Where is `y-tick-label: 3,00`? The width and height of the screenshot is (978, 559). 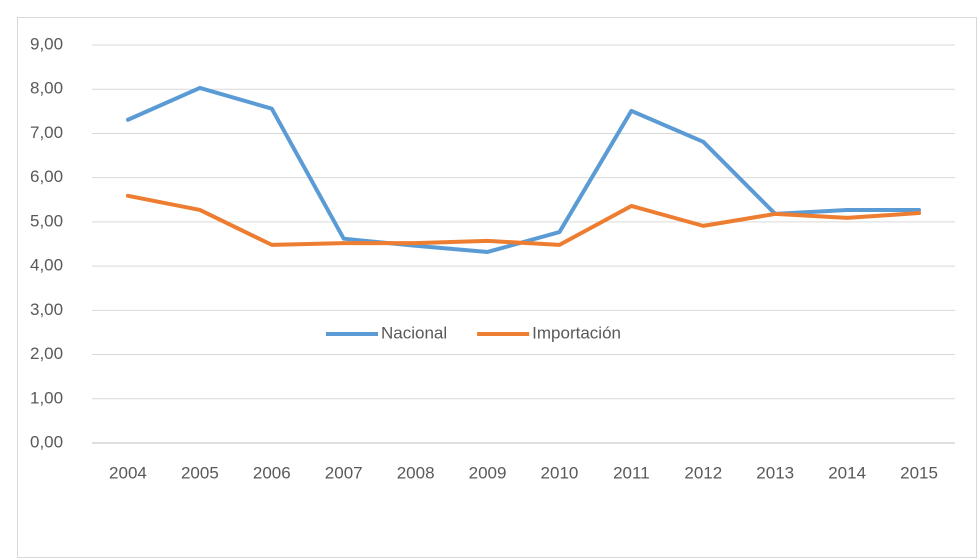 y-tick-label: 3,00 is located at coordinates (46, 309).